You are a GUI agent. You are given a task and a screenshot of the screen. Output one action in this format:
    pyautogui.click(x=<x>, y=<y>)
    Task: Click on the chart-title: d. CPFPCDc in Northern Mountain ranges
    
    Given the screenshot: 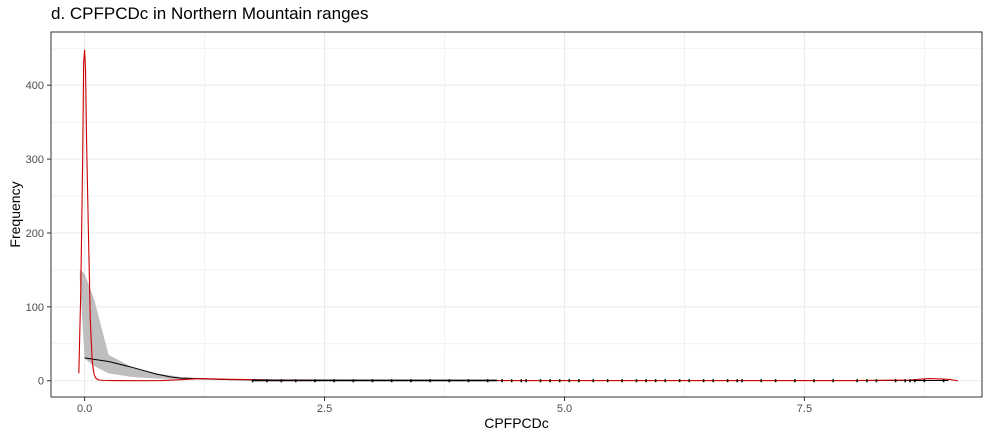 What is the action you would take?
    pyautogui.click(x=210, y=13)
    